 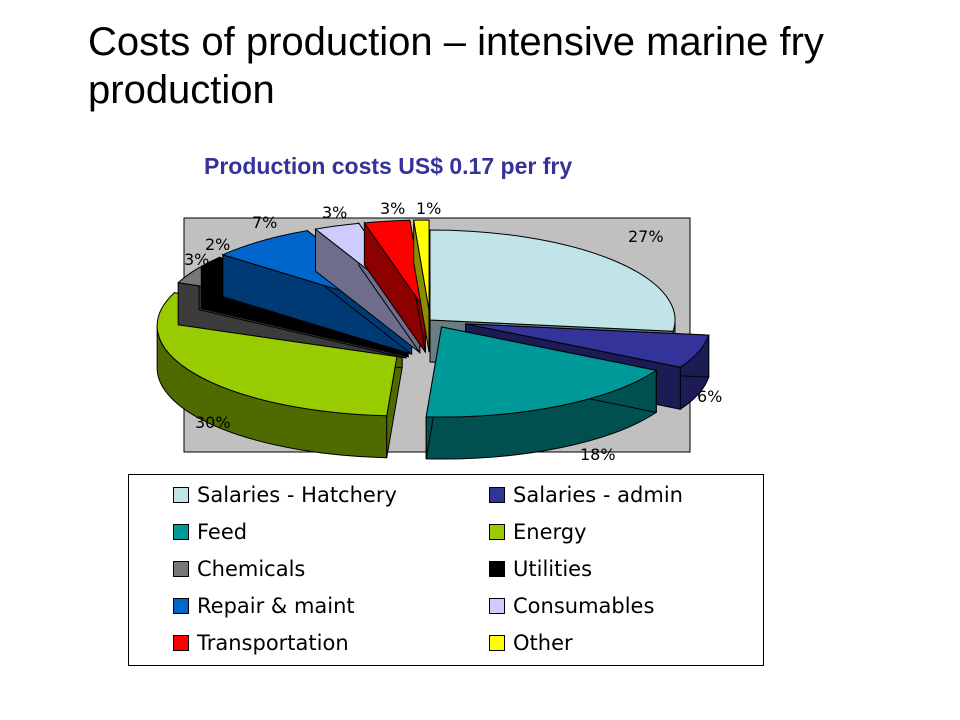 I want to click on slice-label-1: 27%, so click(x=646, y=236).